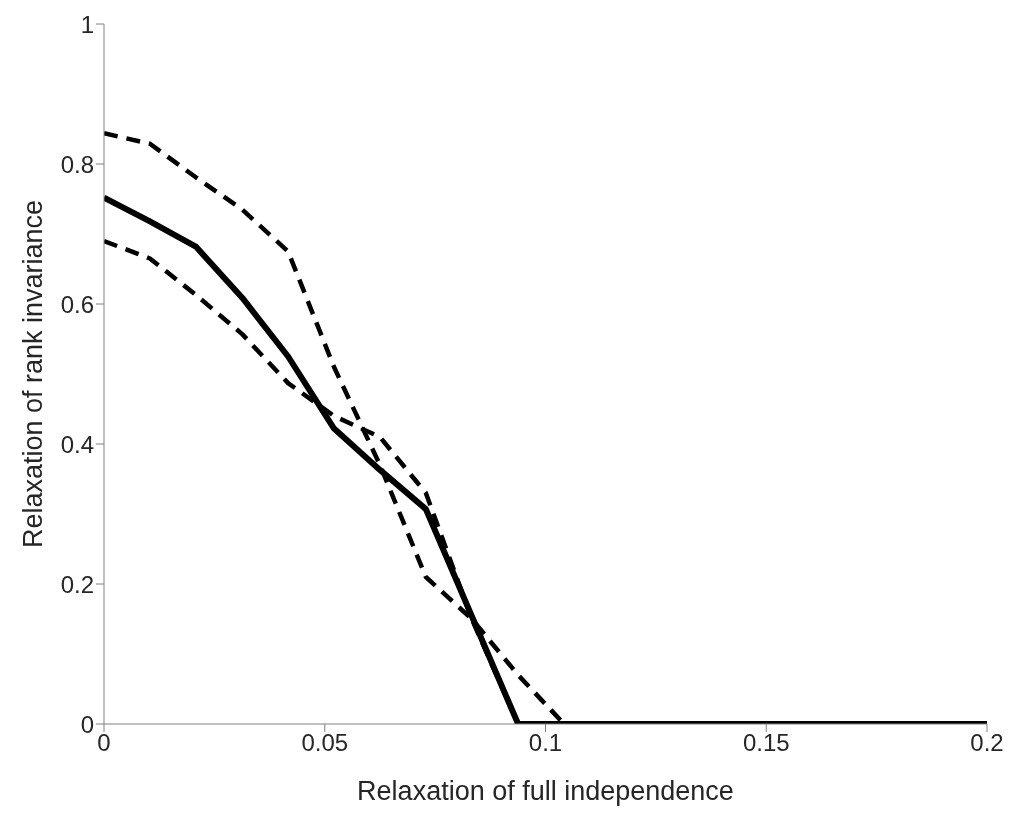 The image size is (1021, 819). Describe the element at coordinates (77, 164) in the screenshot. I see `y-tick-label: 0.8` at that location.